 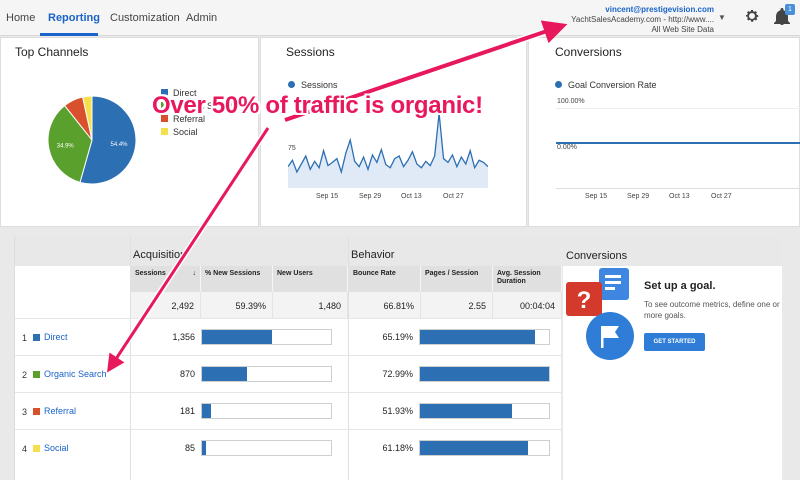 What do you see at coordinates (160, 255) in the screenshot?
I see `section-acquisition: Acquisition` at bounding box center [160, 255].